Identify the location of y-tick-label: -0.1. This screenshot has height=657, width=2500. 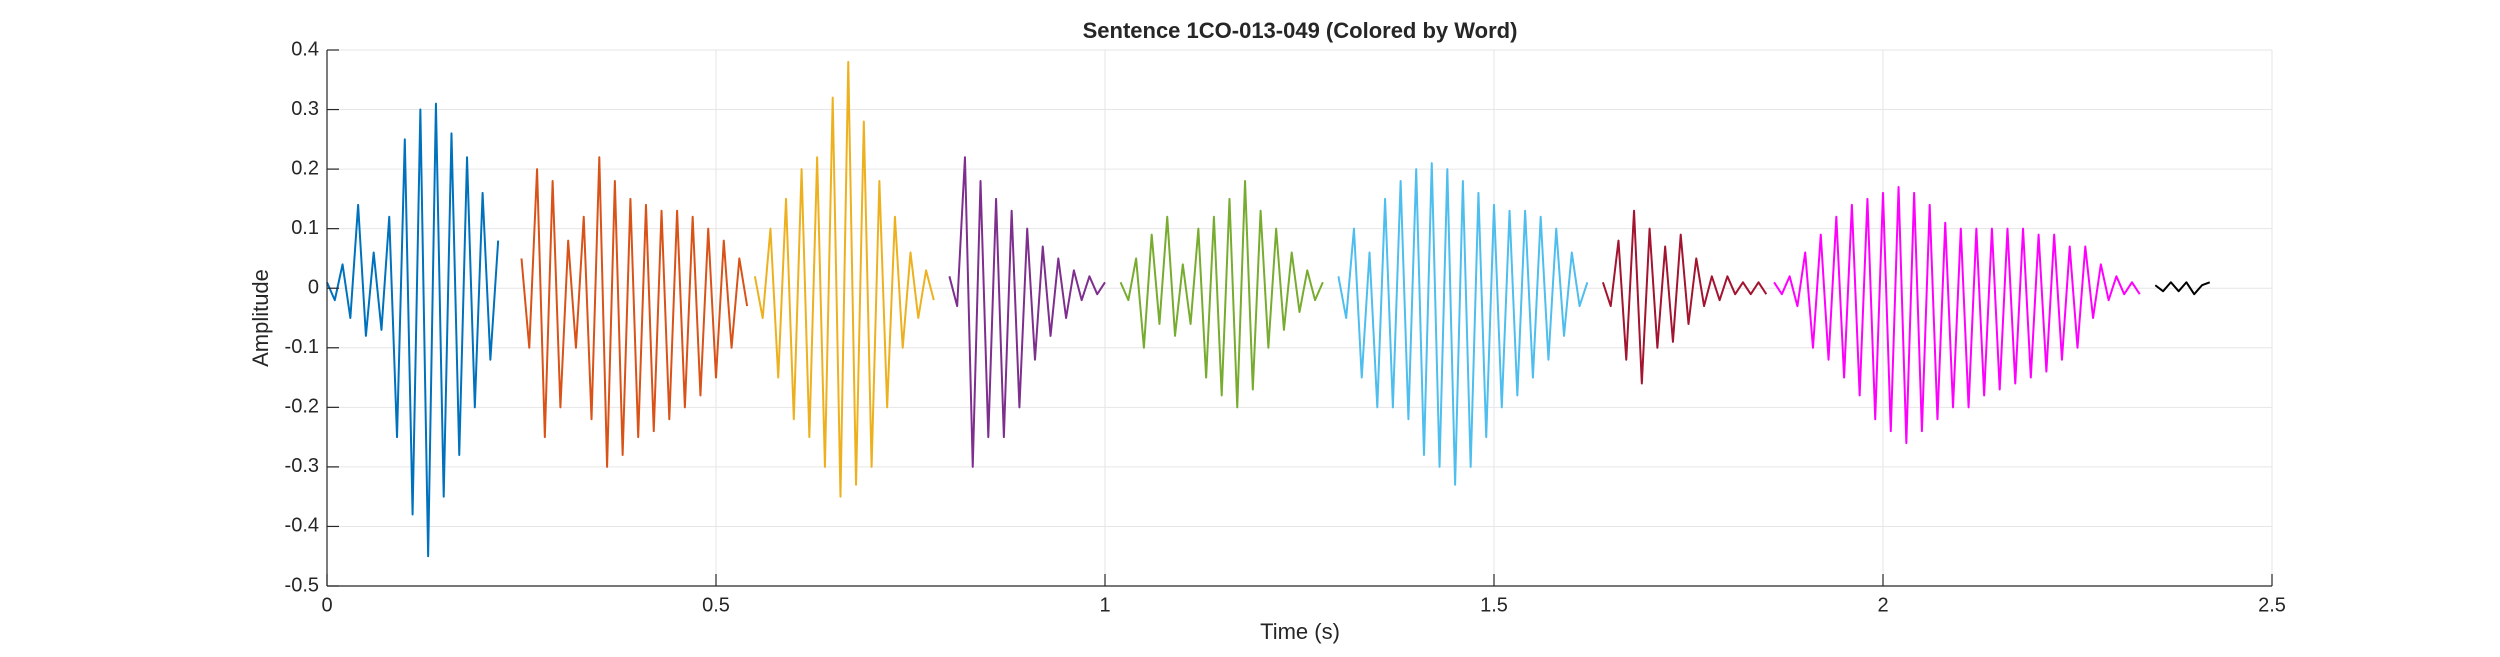
(302, 347).